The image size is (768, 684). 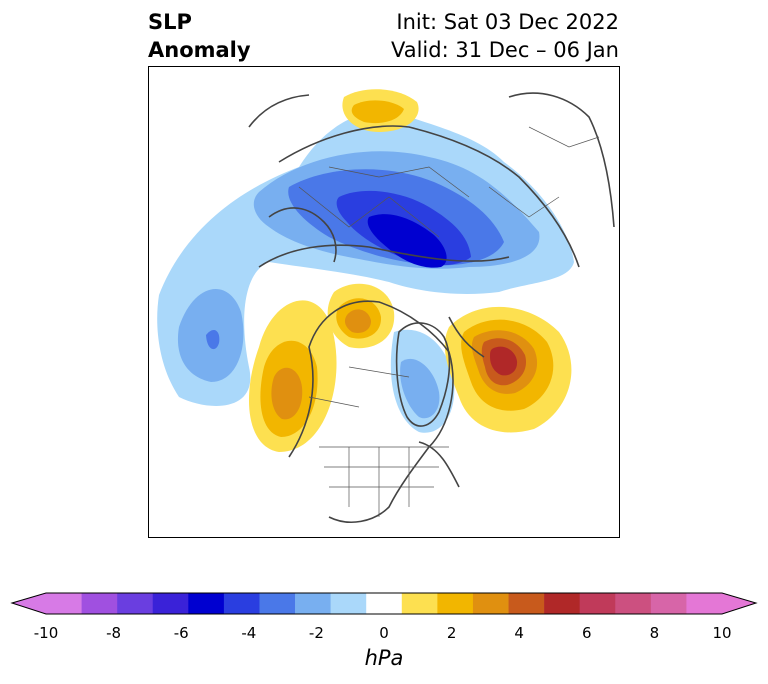 I want to click on colorbar-tick-label: 4, so click(x=519, y=633).